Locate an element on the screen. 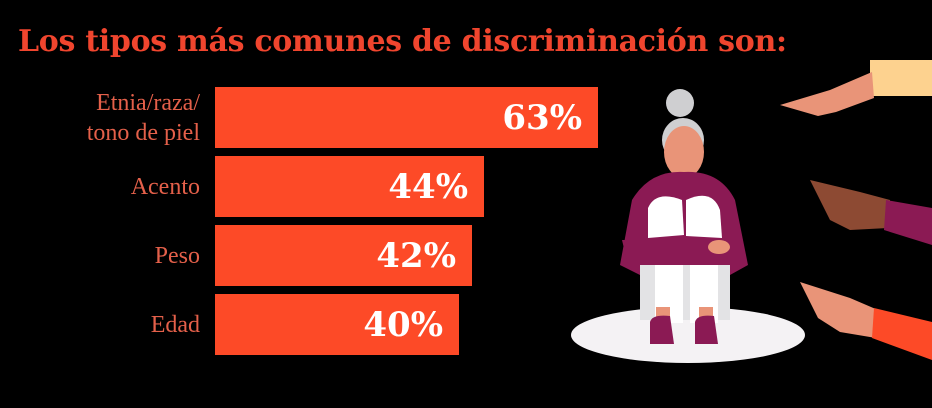 The image size is (932, 408). pointing-hand-middle is located at coordinates (871, 212).